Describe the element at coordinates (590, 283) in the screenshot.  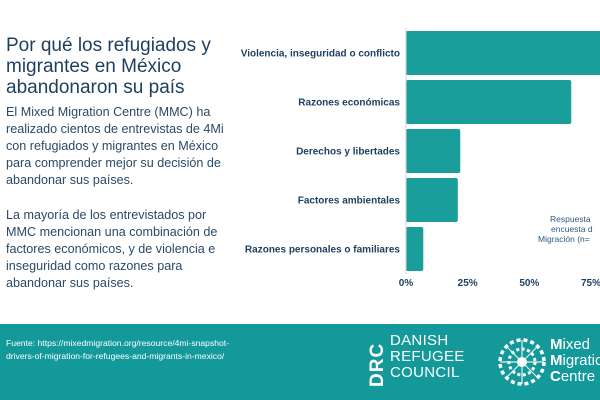
I see `x-tick-label-3: 75%` at that location.